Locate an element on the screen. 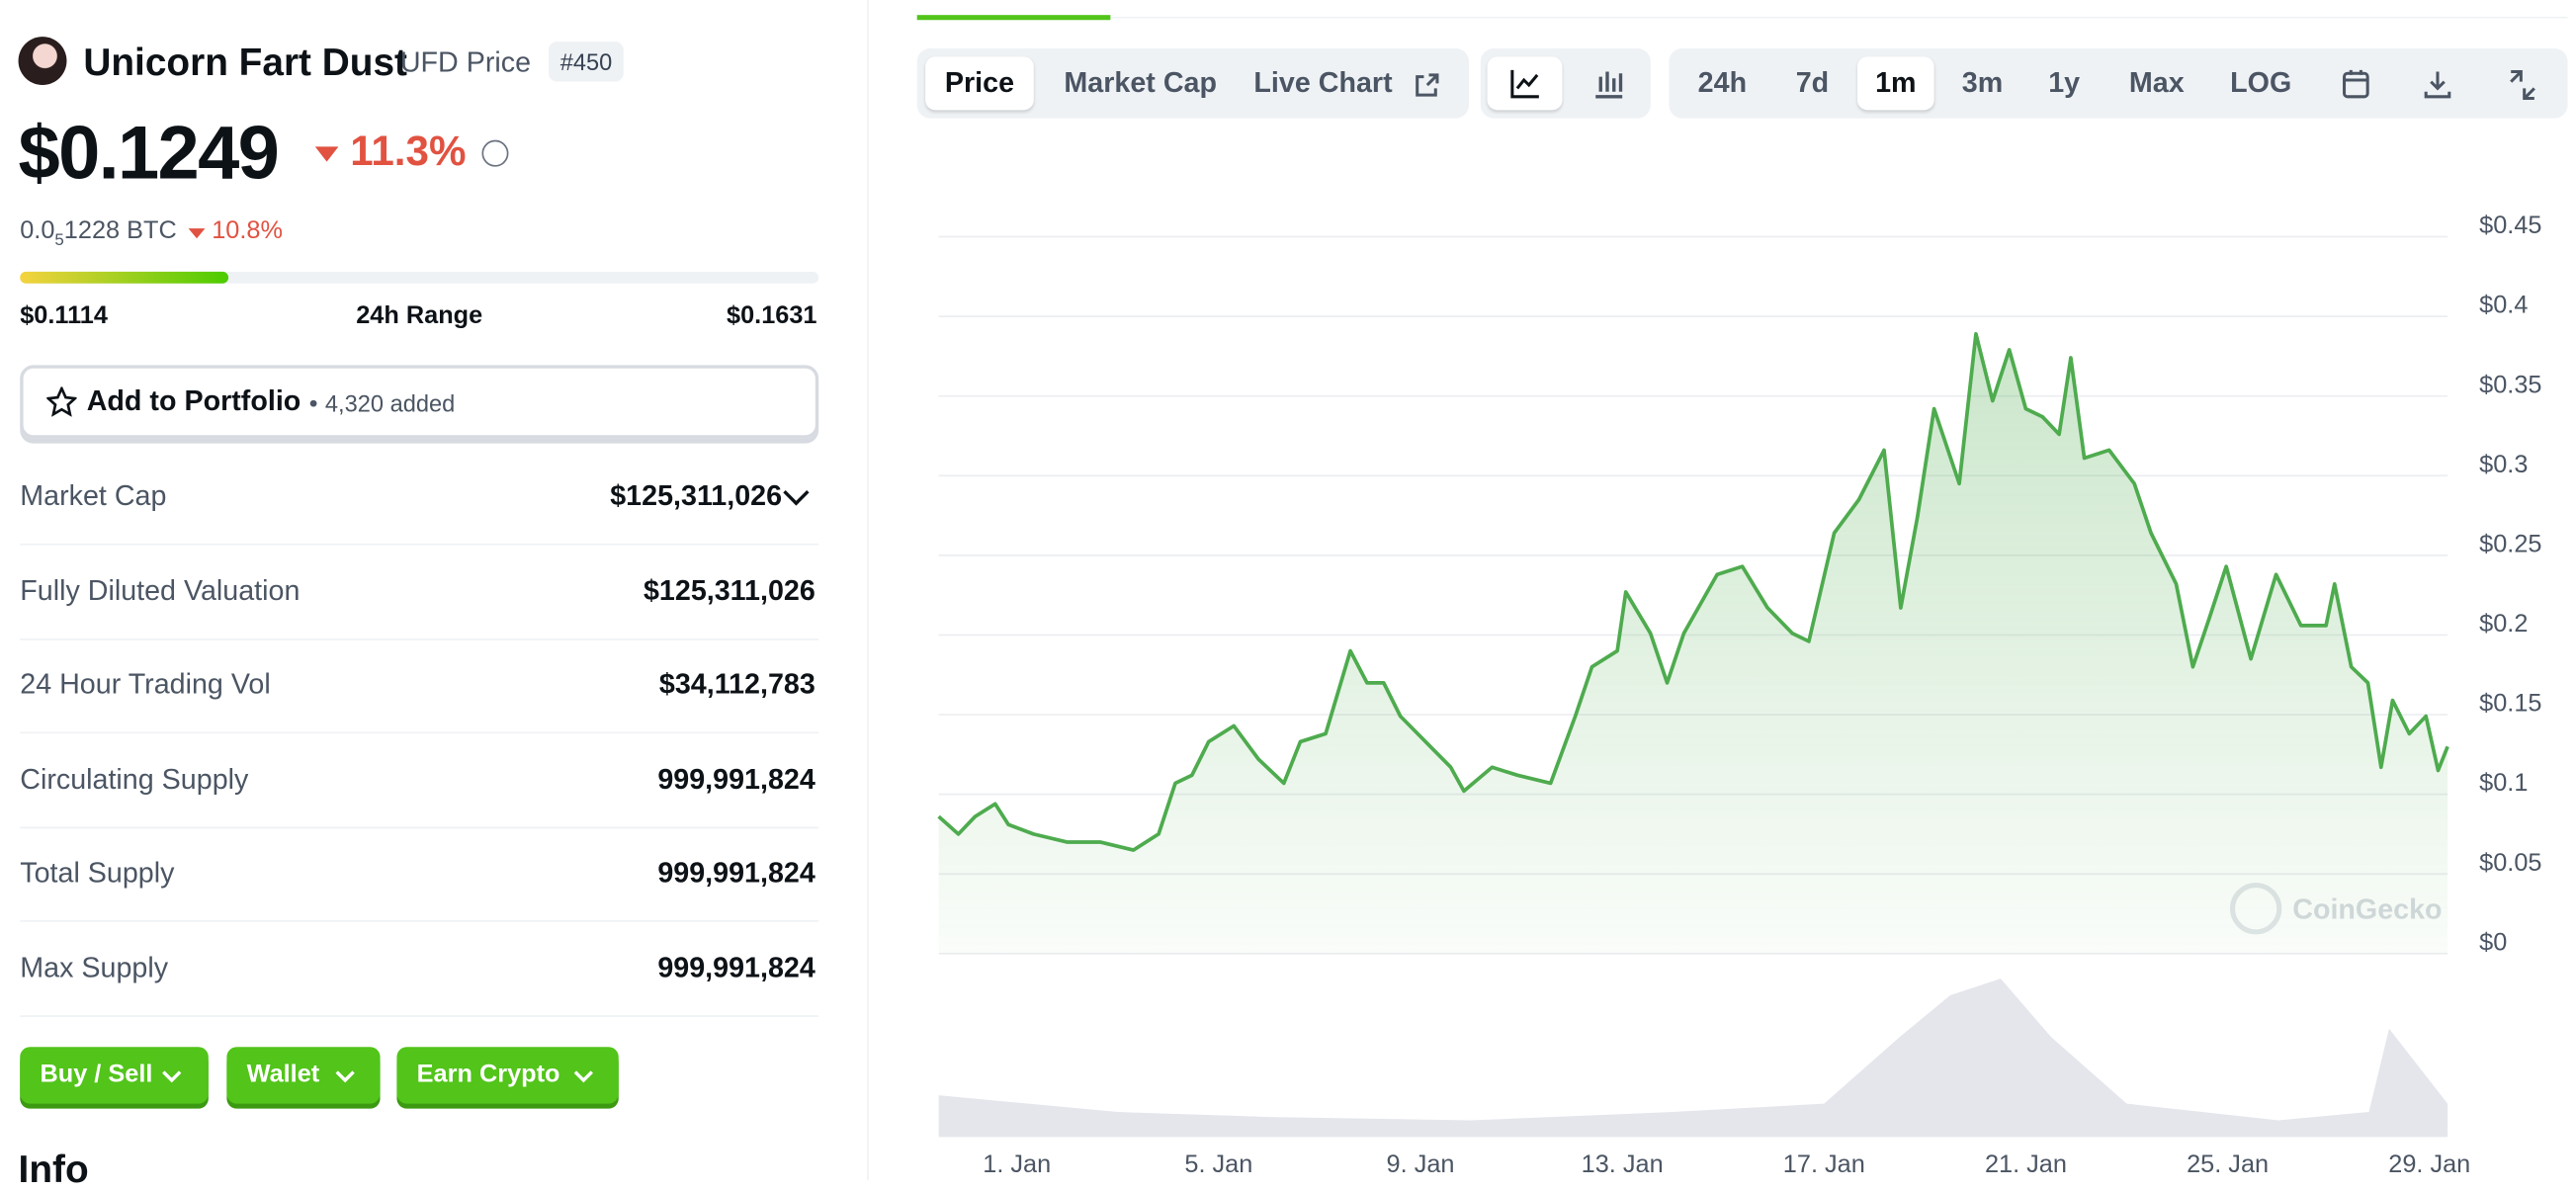 The width and height of the screenshot is (2576, 1192). candle-chart-button is located at coordinates (1608, 83).